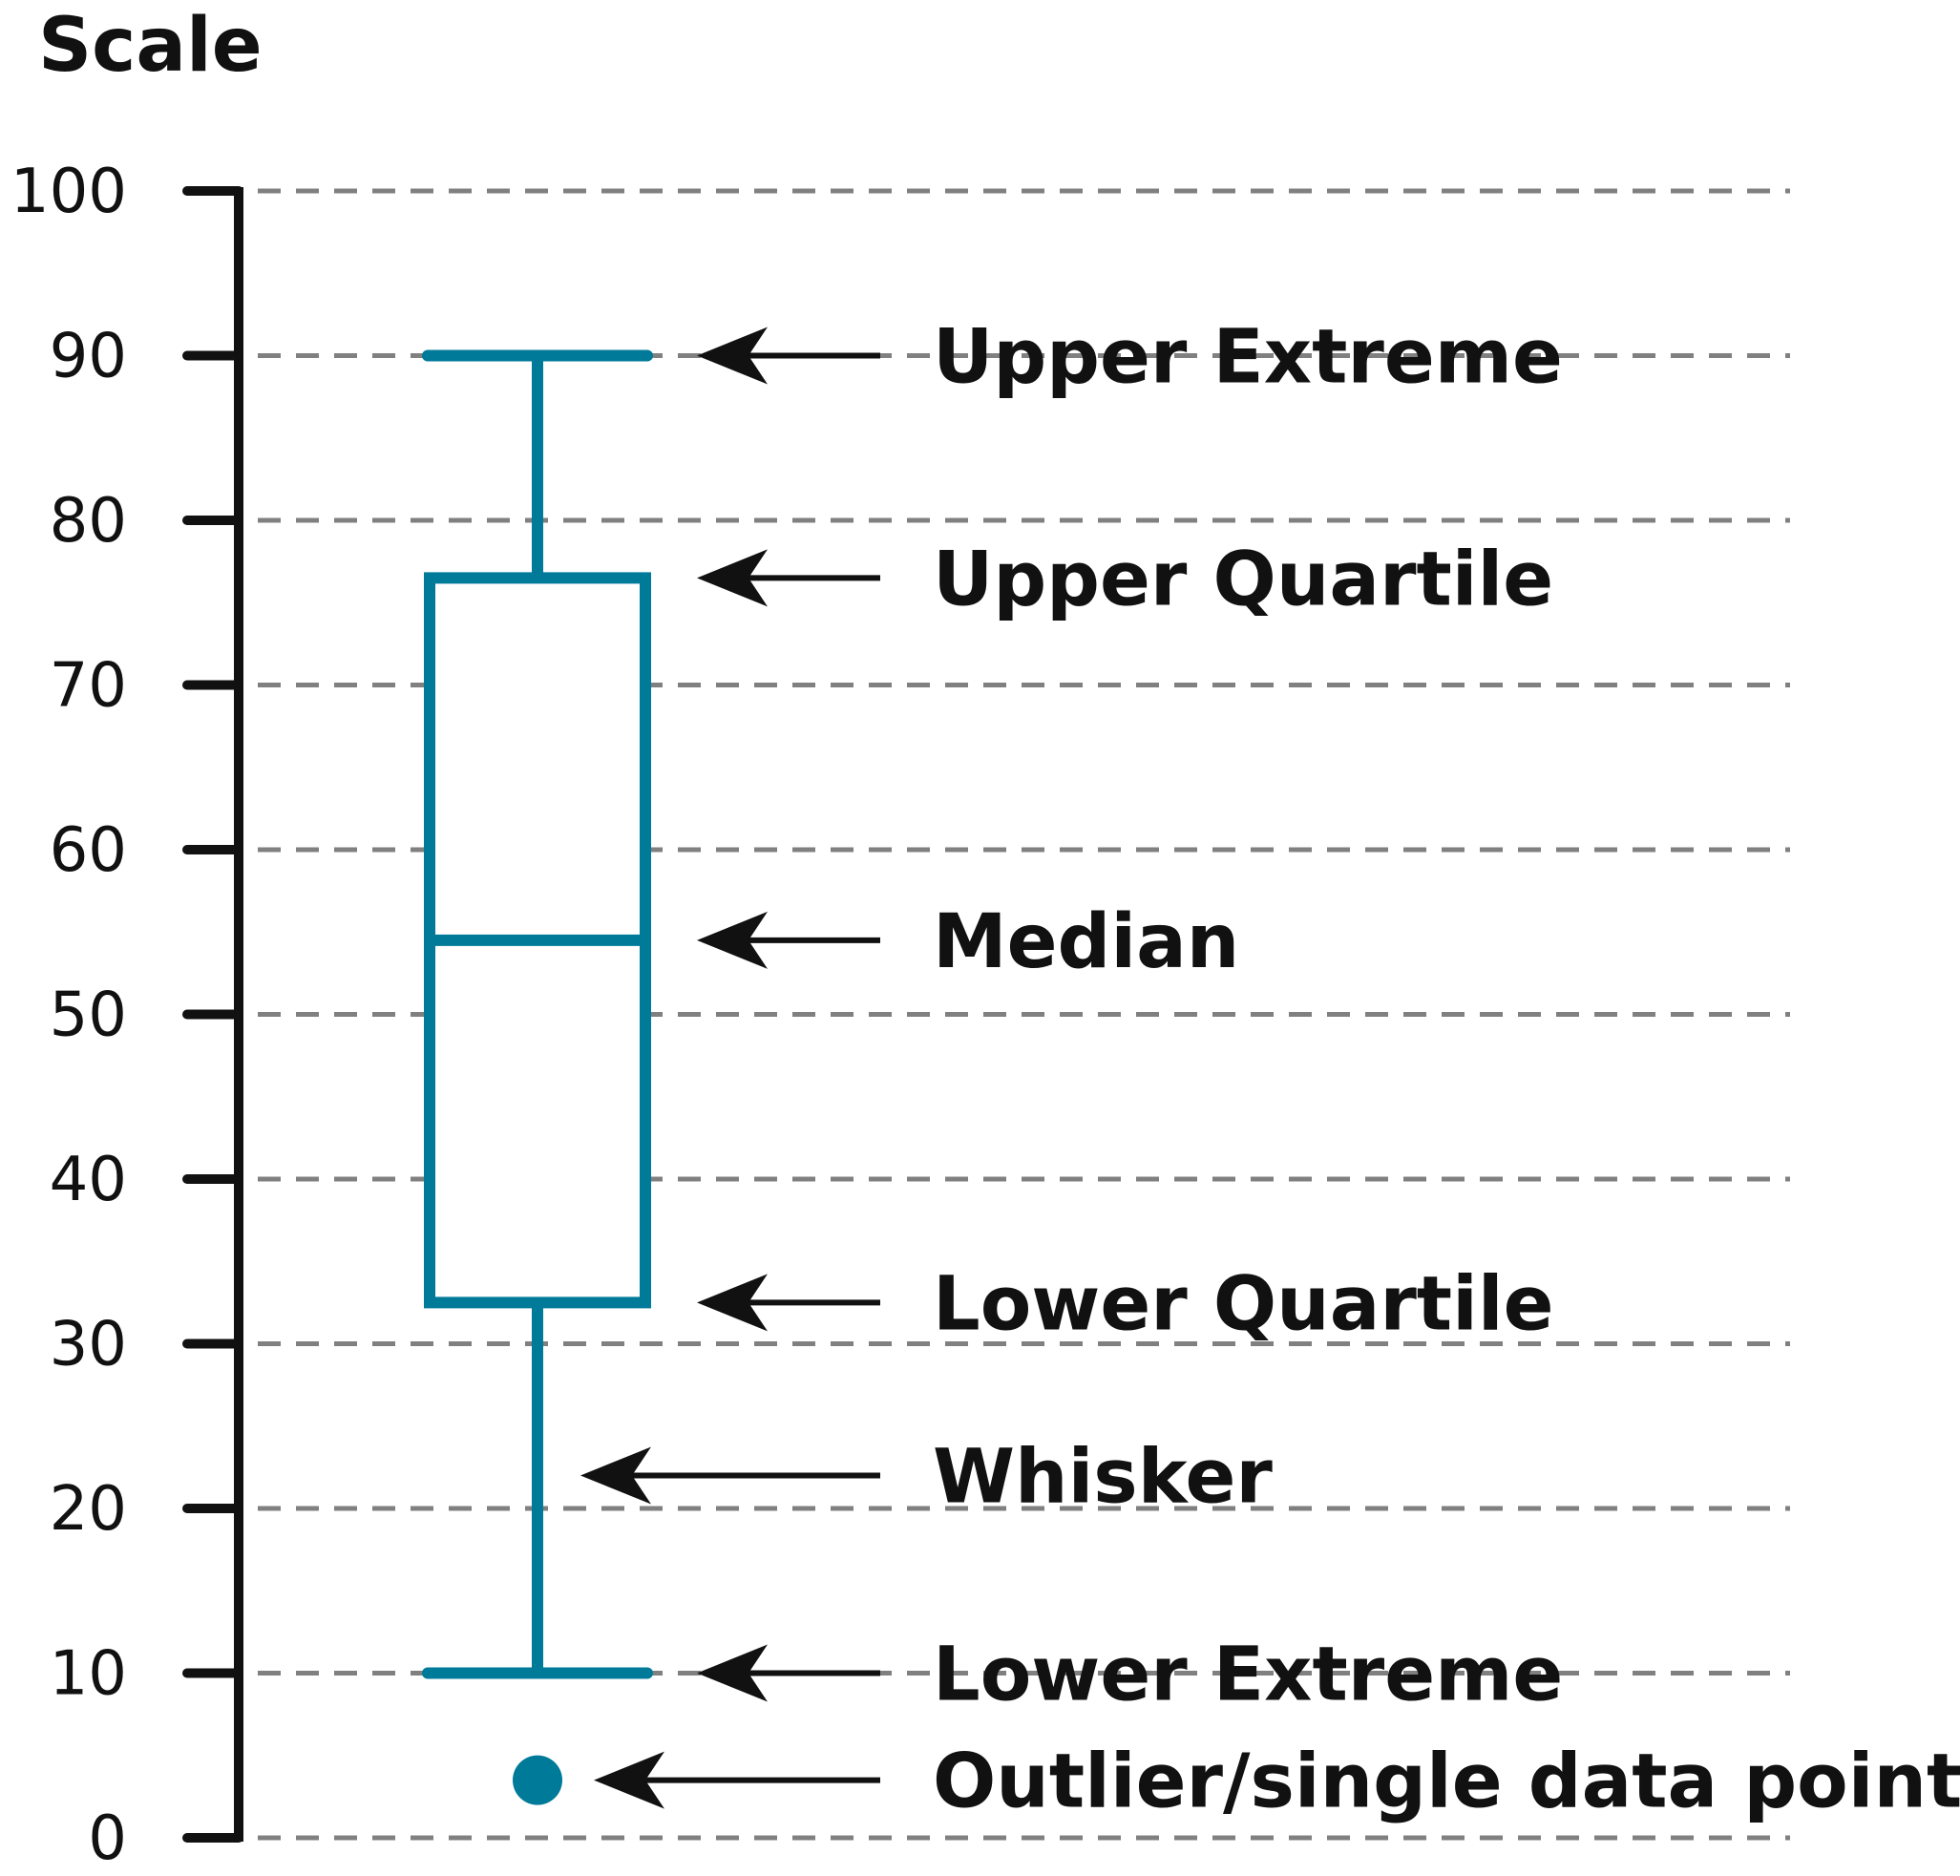 Image resolution: width=1960 pixels, height=1876 pixels. Describe the element at coordinates (88, 1509) in the screenshot. I see `y-tick-label: 20` at that location.